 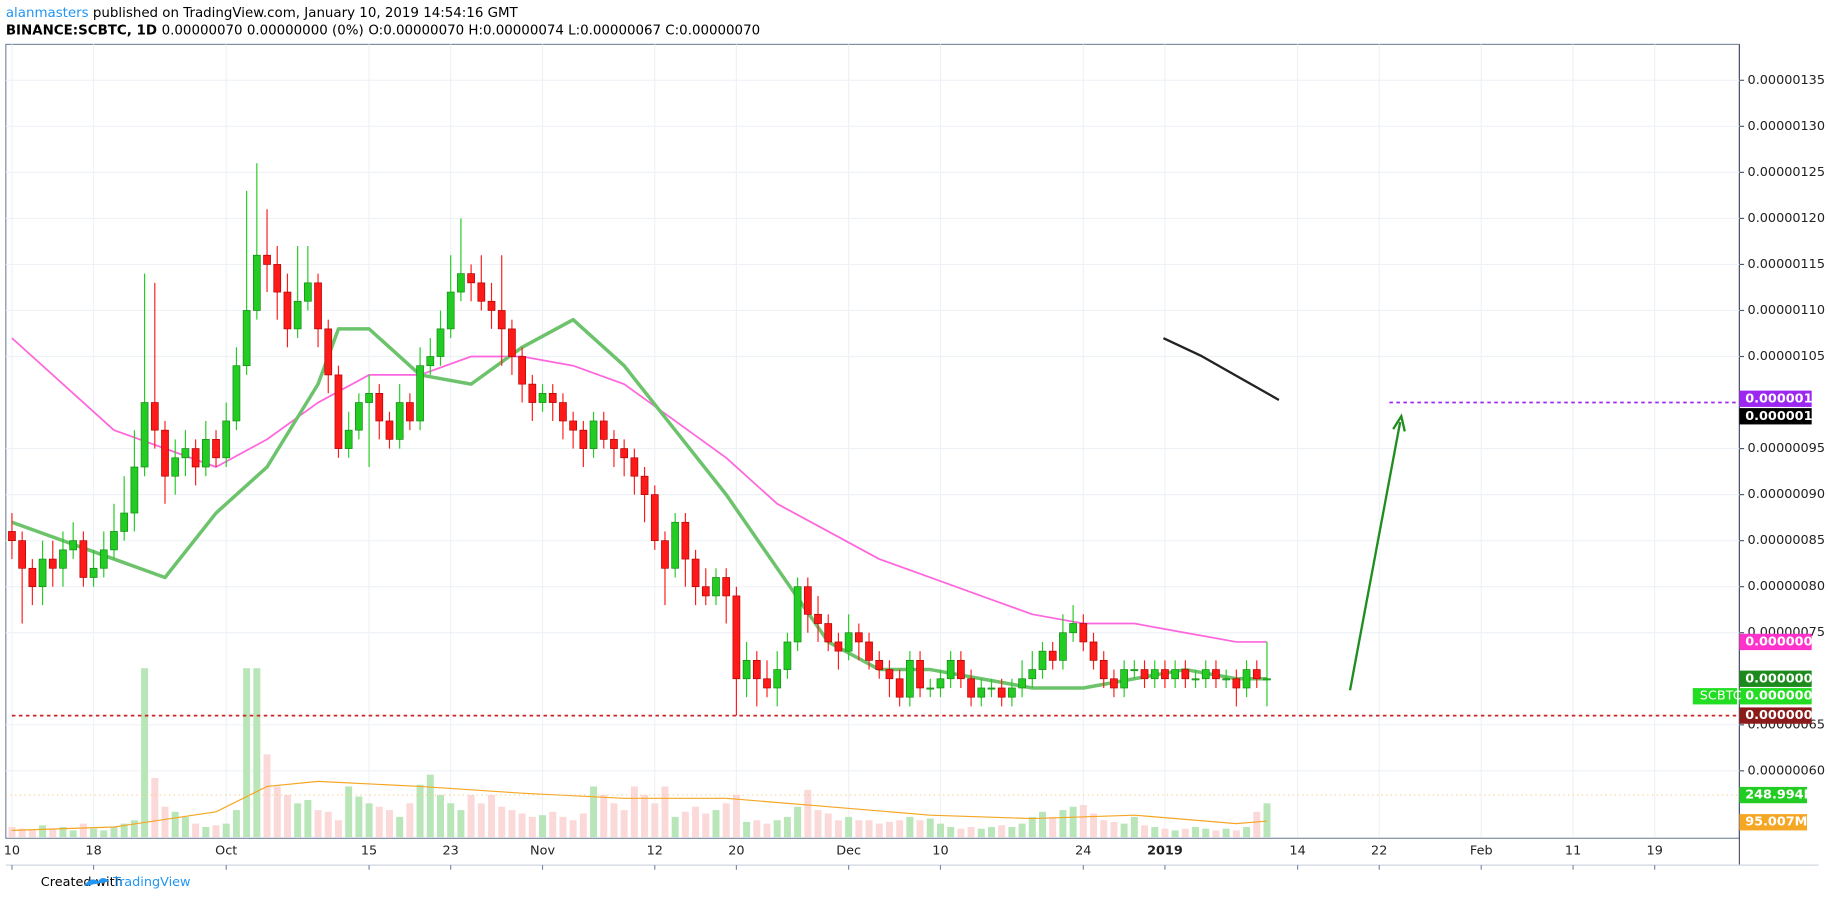 What do you see at coordinates (451, 851) in the screenshot?
I see `x-tick-label: 23` at bounding box center [451, 851].